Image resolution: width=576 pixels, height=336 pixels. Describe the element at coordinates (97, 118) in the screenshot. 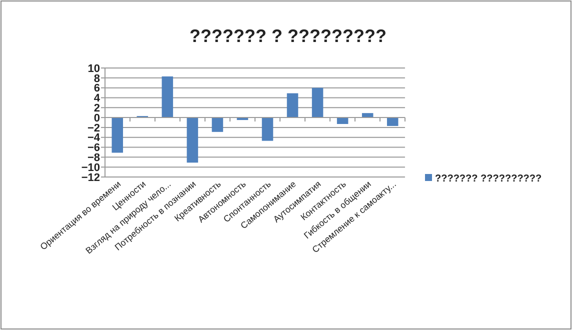

I see `y-tick-label: 0` at that location.